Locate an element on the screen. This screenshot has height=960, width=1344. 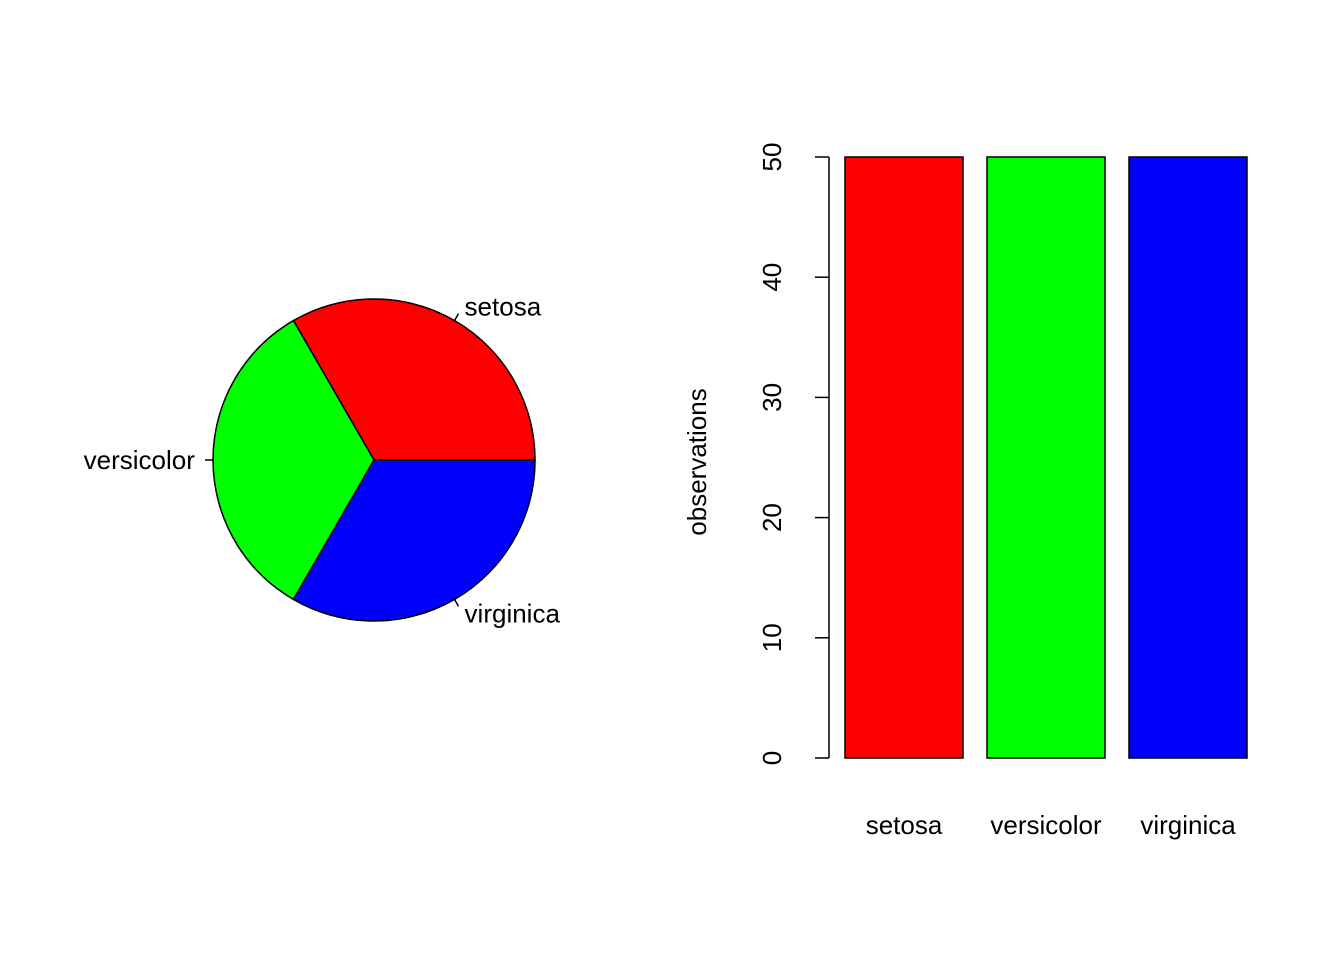
pie-chart: setosa versicolor virginica is located at coordinates (322, 460).